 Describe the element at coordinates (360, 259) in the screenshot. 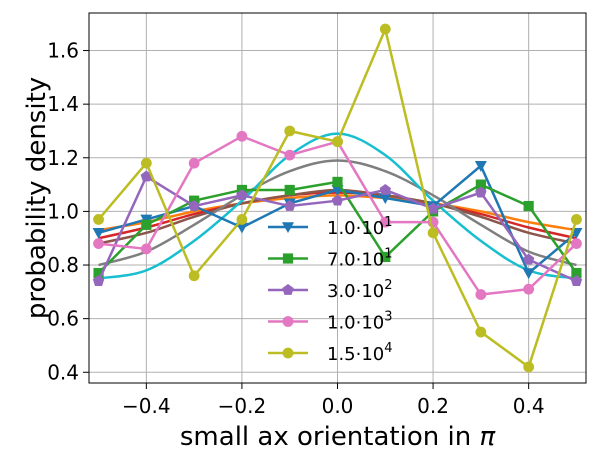

I see `legend-label: 7.0·10¹` at that location.